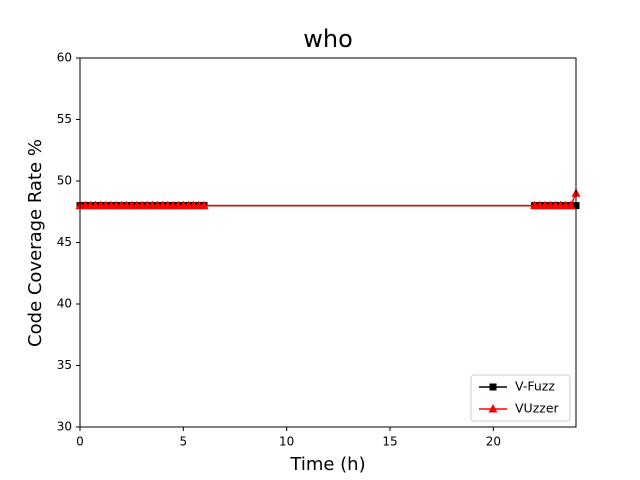 Image resolution: width=640 pixels, height=480 pixels. I want to click on legend-label: V-Fuzz, so click(535, 386).